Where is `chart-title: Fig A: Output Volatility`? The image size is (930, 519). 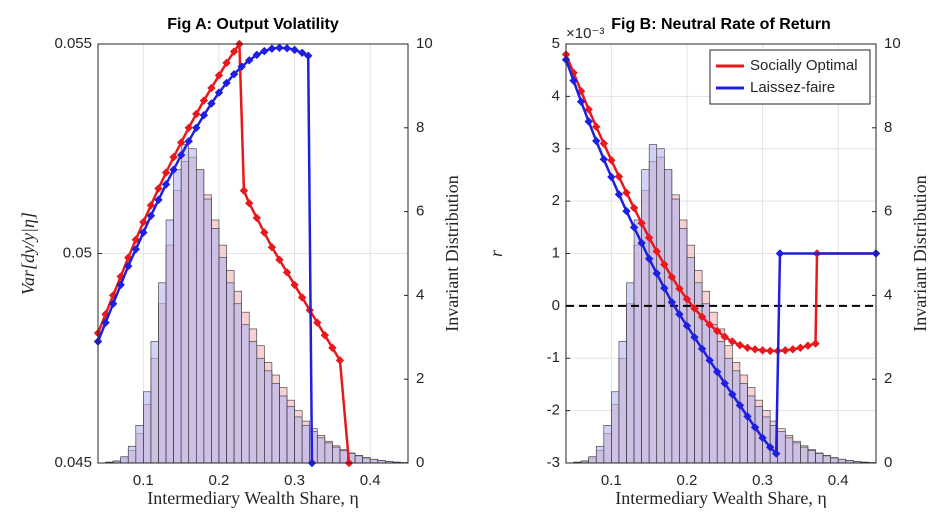
chart-title: Fig A: Output Volatility is located at coordinates (253, 24).